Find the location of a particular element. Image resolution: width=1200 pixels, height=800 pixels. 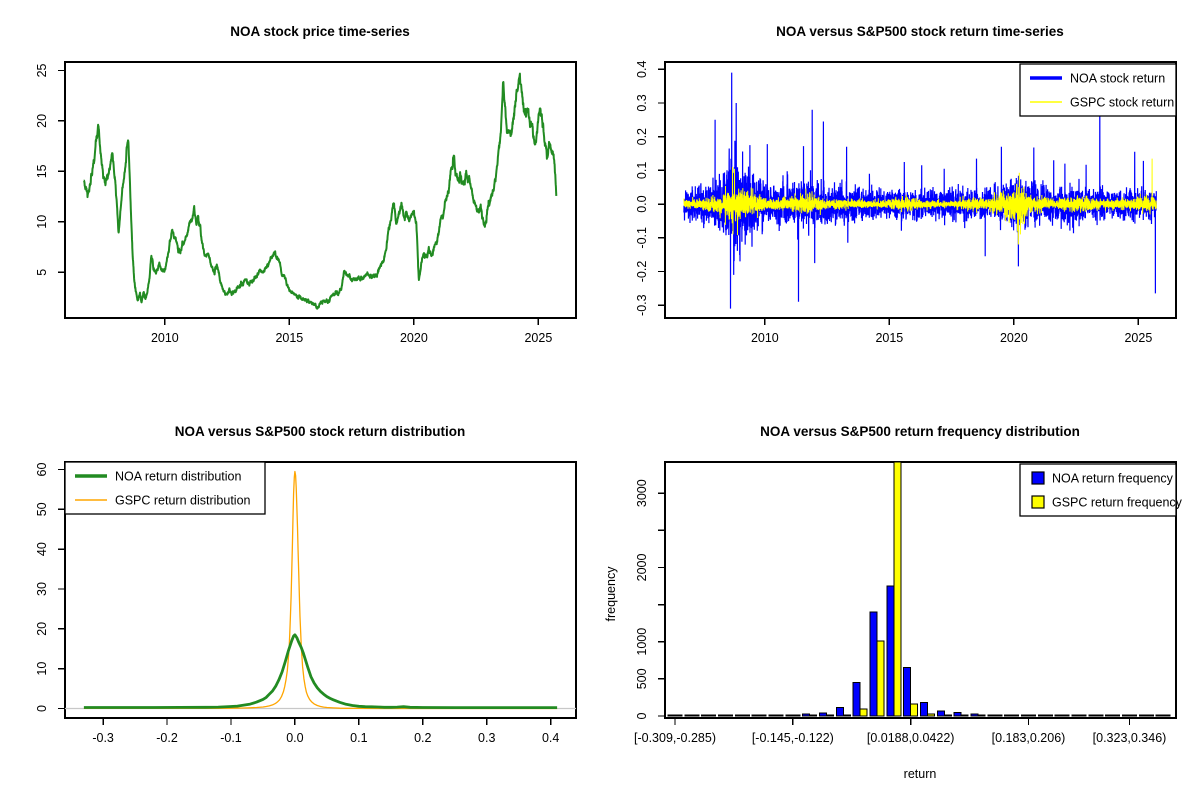

y-tick-label: 0.2 is located at coordinates (642, 136).